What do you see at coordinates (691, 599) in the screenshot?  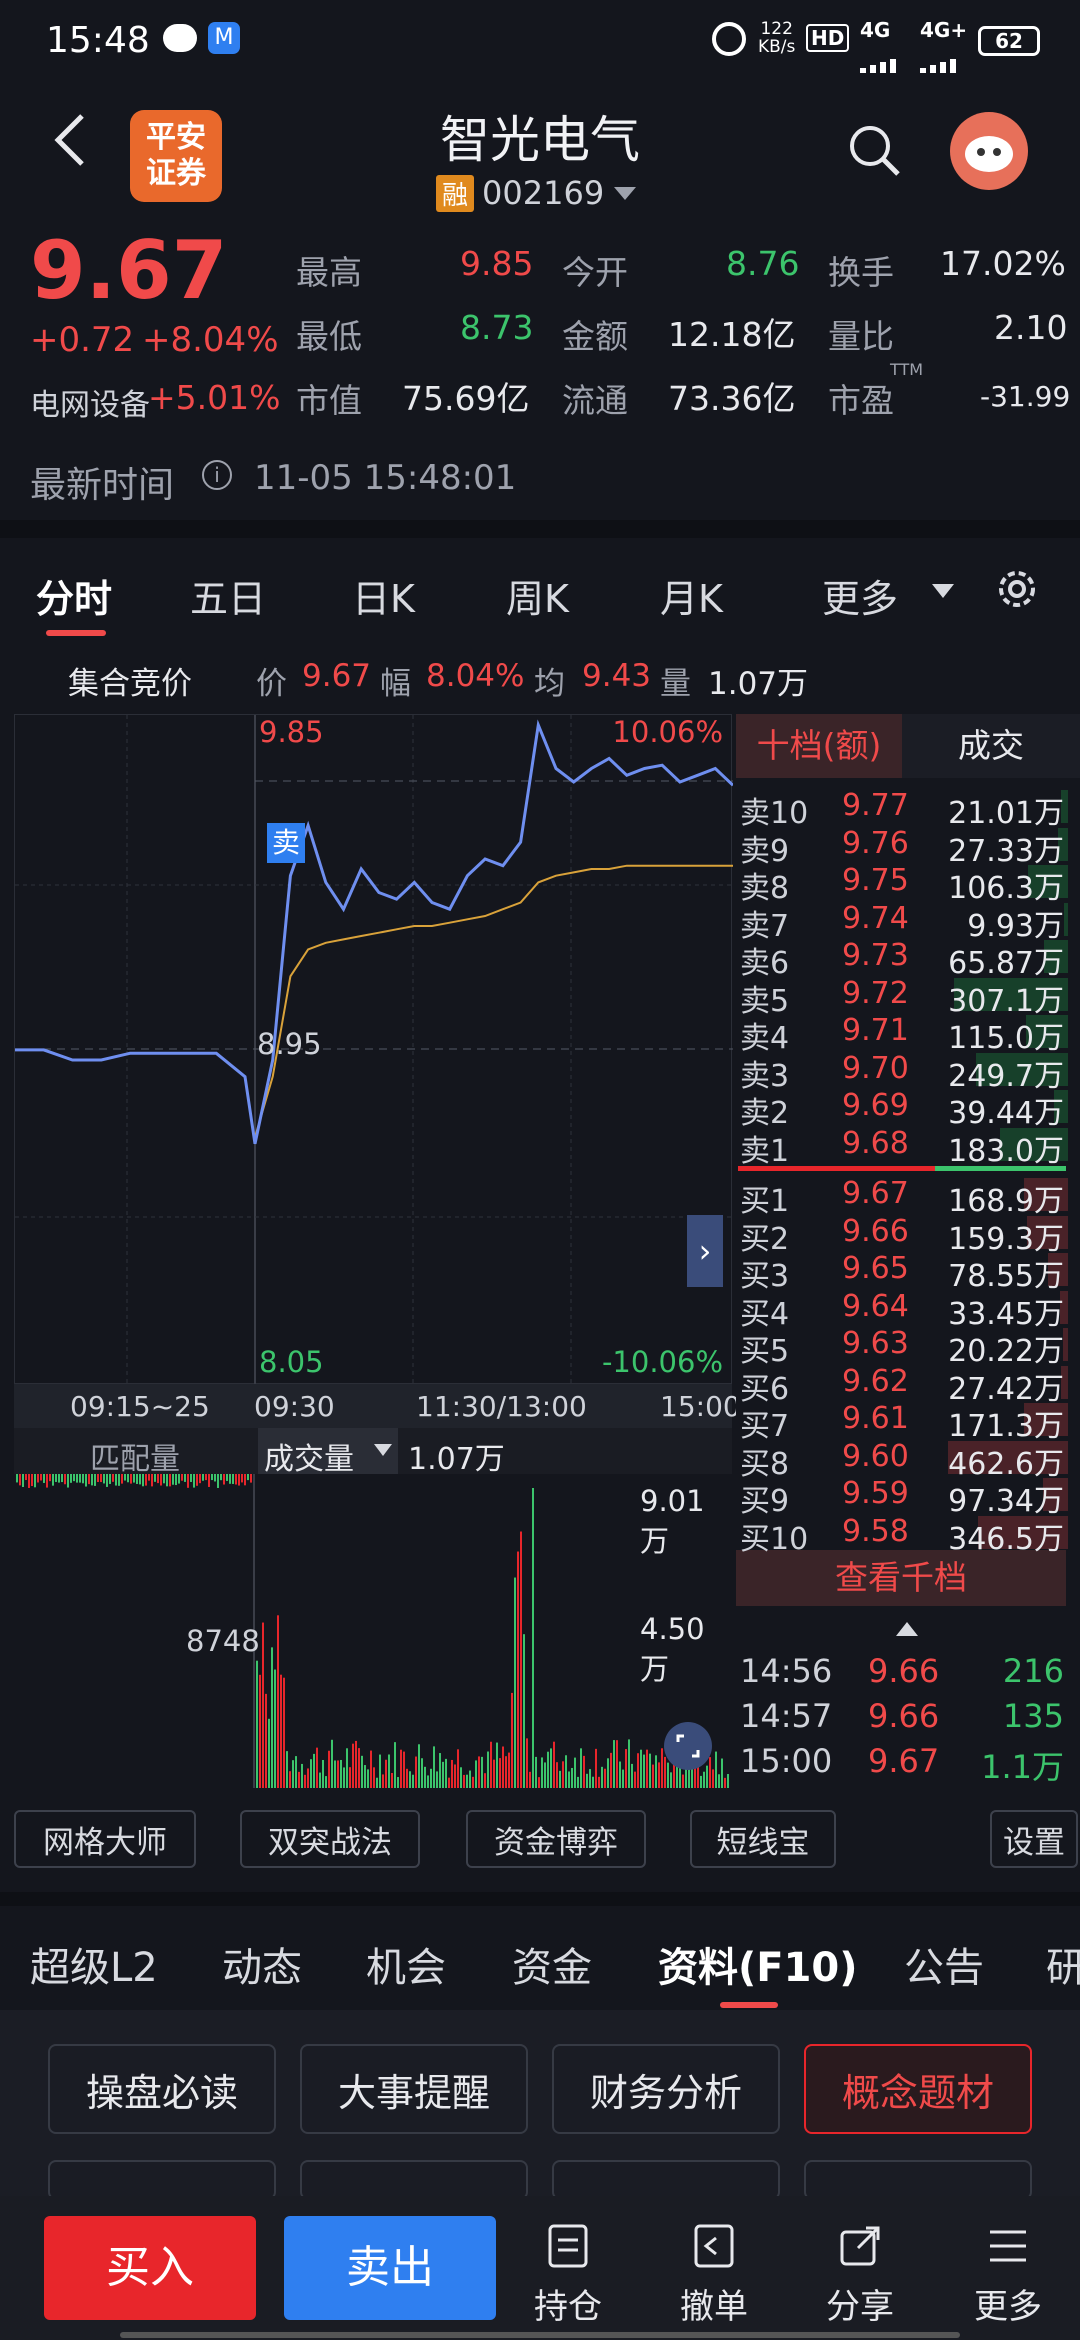 I see `tab-monthly-k: 月K` at bounding box center [691, 599].